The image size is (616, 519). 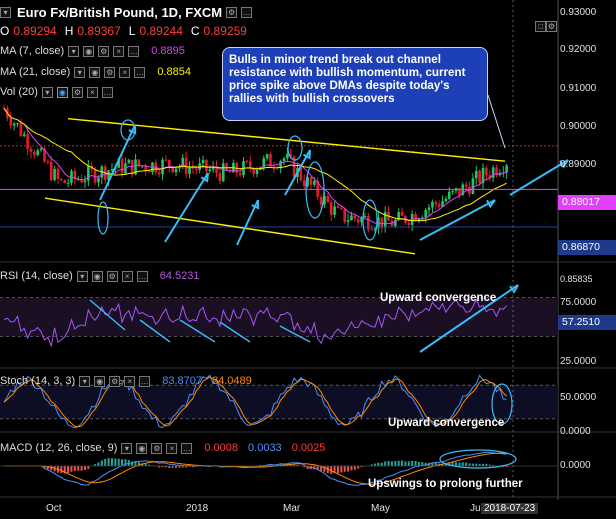 I want to click on settings-icon: ⚙, so click(x=232, y=12).